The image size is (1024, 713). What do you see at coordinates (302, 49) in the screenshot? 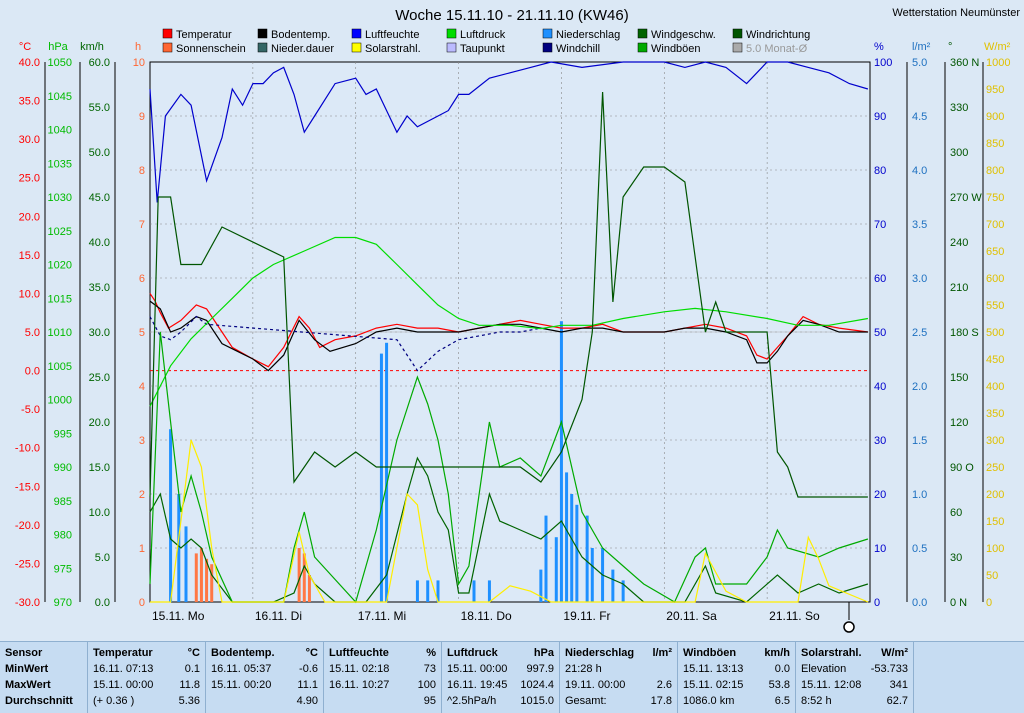
I see `legend-label: Nieder.dauer` at bounding box center [302, 49].